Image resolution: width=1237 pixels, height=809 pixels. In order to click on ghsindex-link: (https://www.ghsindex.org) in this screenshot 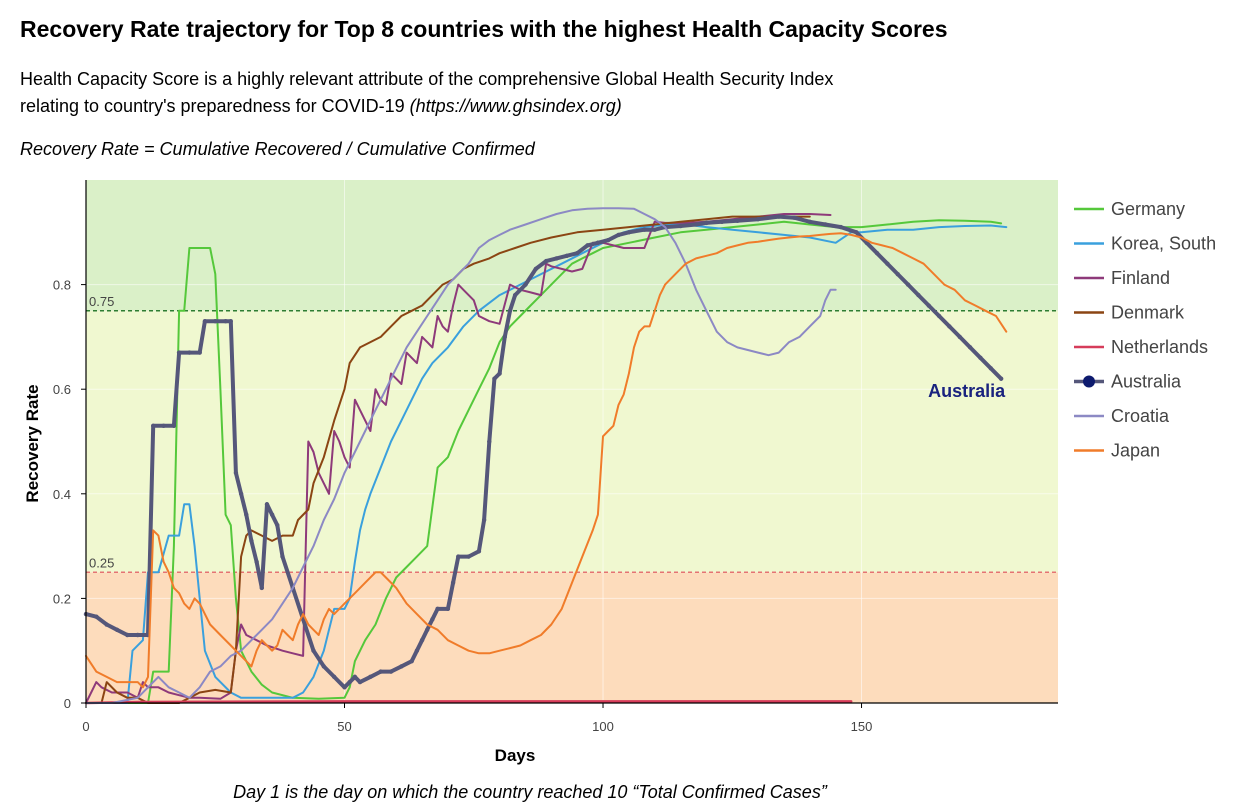, I will do `click(515, 106)`.